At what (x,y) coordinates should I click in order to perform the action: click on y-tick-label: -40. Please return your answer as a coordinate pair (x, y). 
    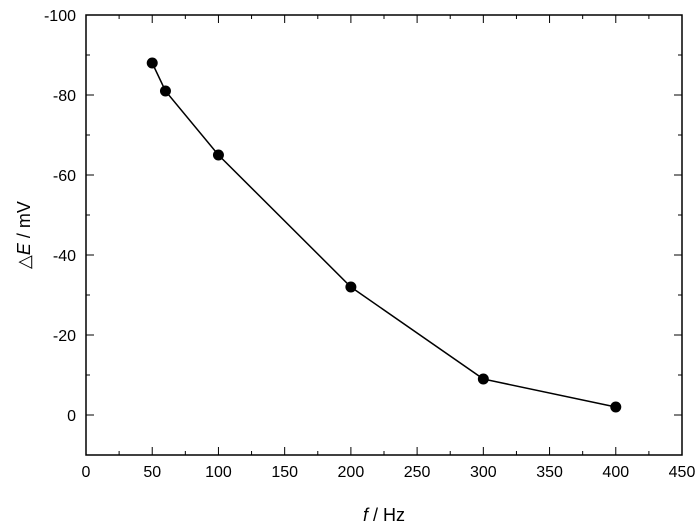
    Looking at the image, I should click on (64, 256).